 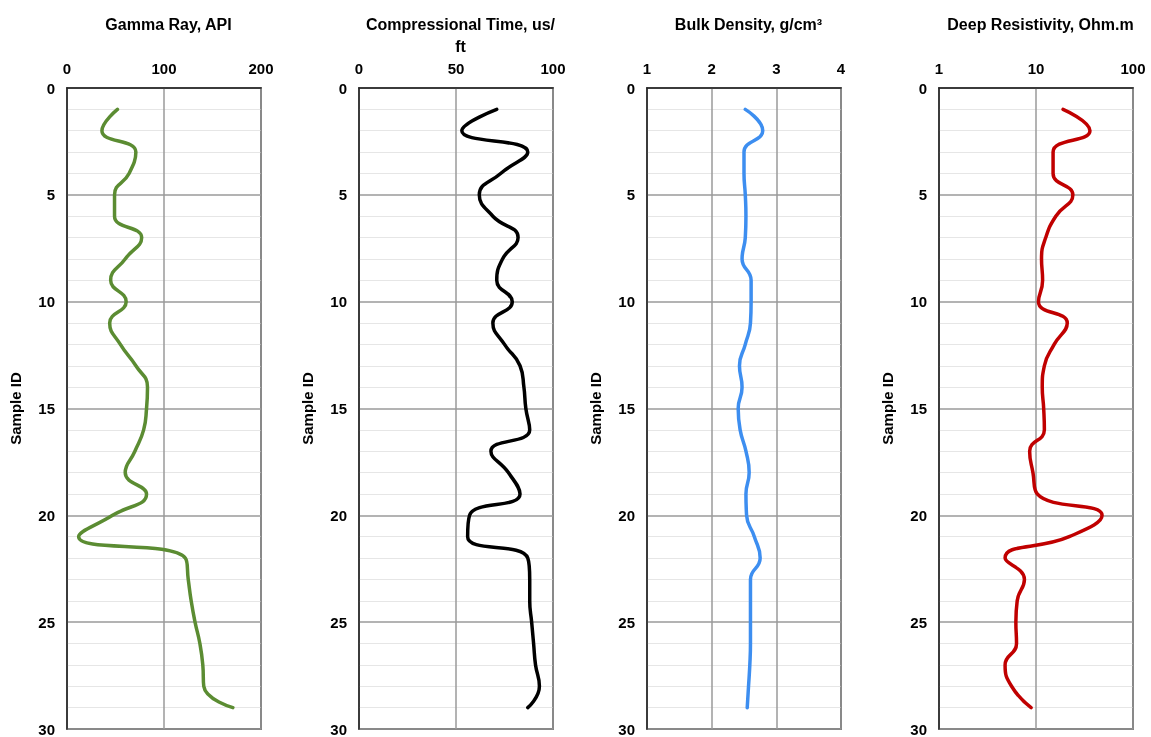 I want to click on chart-title: Bulk Density, g/cm³, so click(x=748, y=24).